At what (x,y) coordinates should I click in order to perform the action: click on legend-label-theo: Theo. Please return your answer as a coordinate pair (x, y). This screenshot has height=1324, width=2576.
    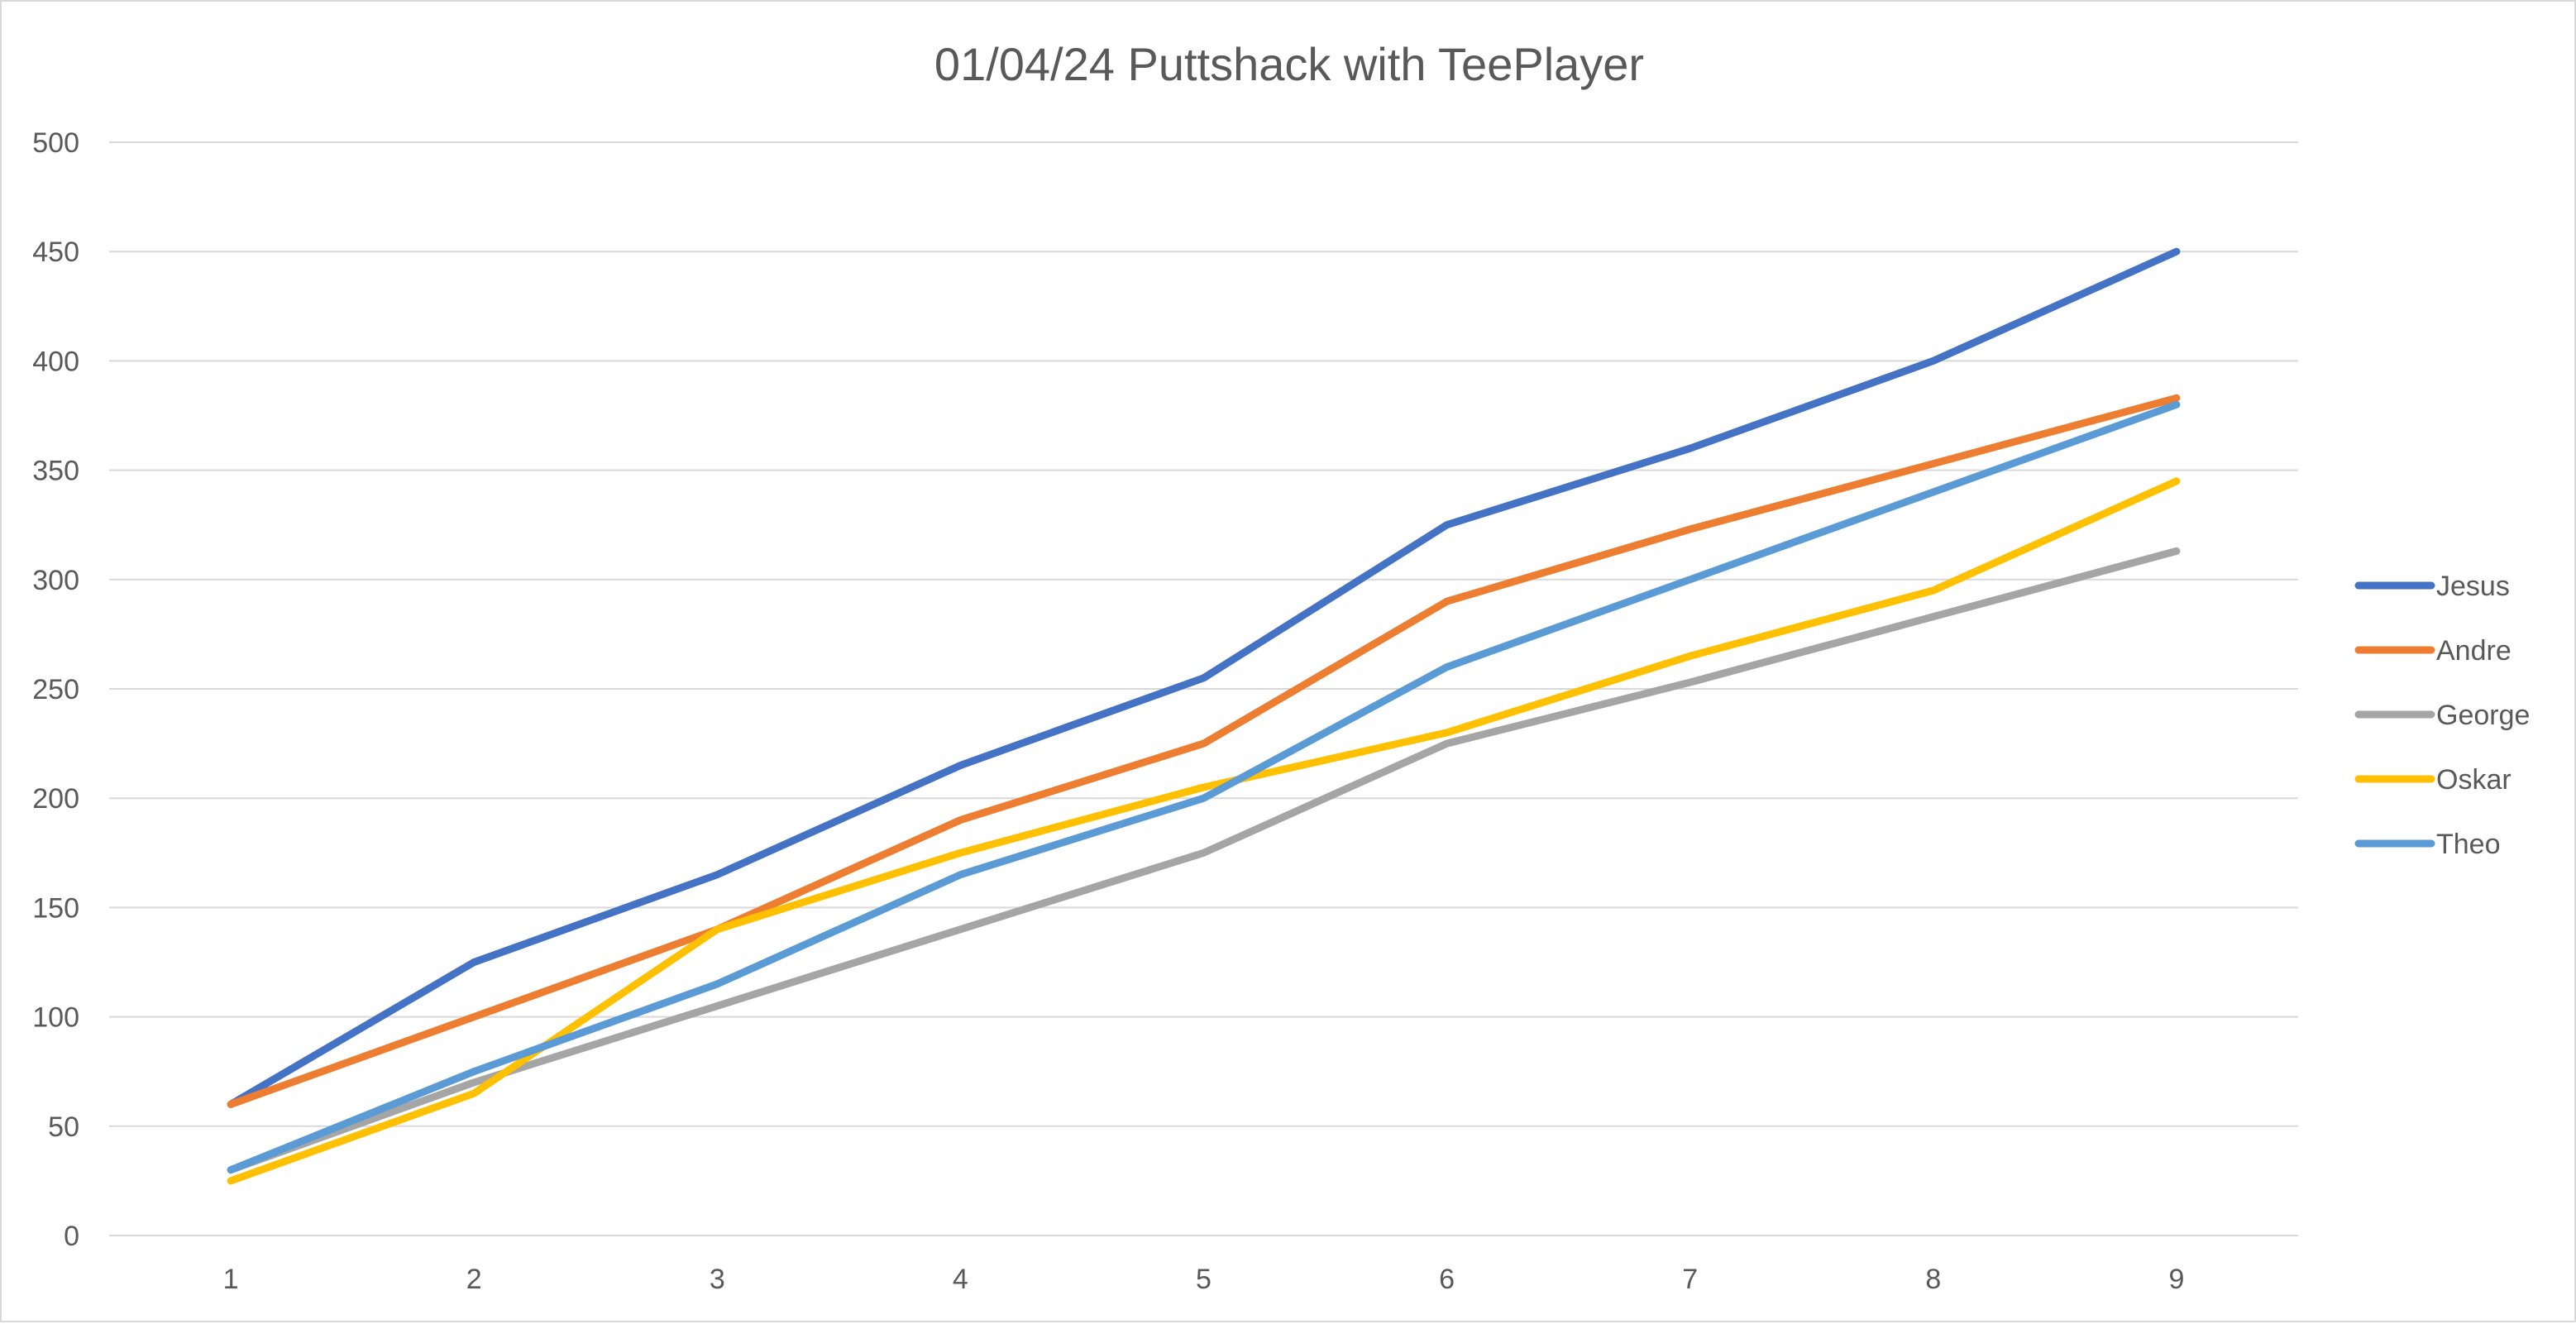
    Looking at the image, I should click on (2468, 844).